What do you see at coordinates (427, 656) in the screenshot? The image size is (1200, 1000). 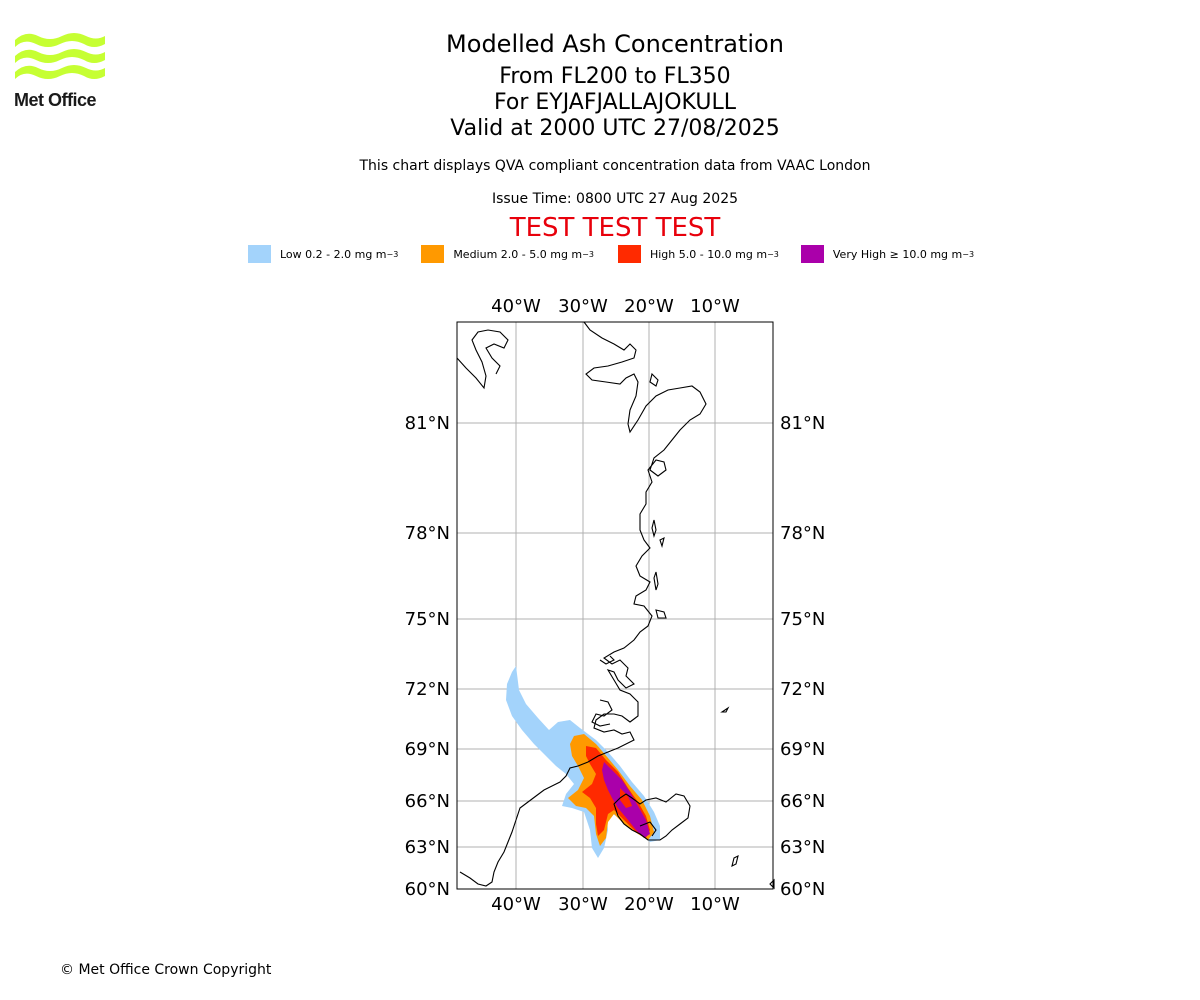 I see `lat-labels-left: 81°N 78°N 75°N 72°N 69°N 66°N 63°N 60°N` at bounding box center [427, 656].